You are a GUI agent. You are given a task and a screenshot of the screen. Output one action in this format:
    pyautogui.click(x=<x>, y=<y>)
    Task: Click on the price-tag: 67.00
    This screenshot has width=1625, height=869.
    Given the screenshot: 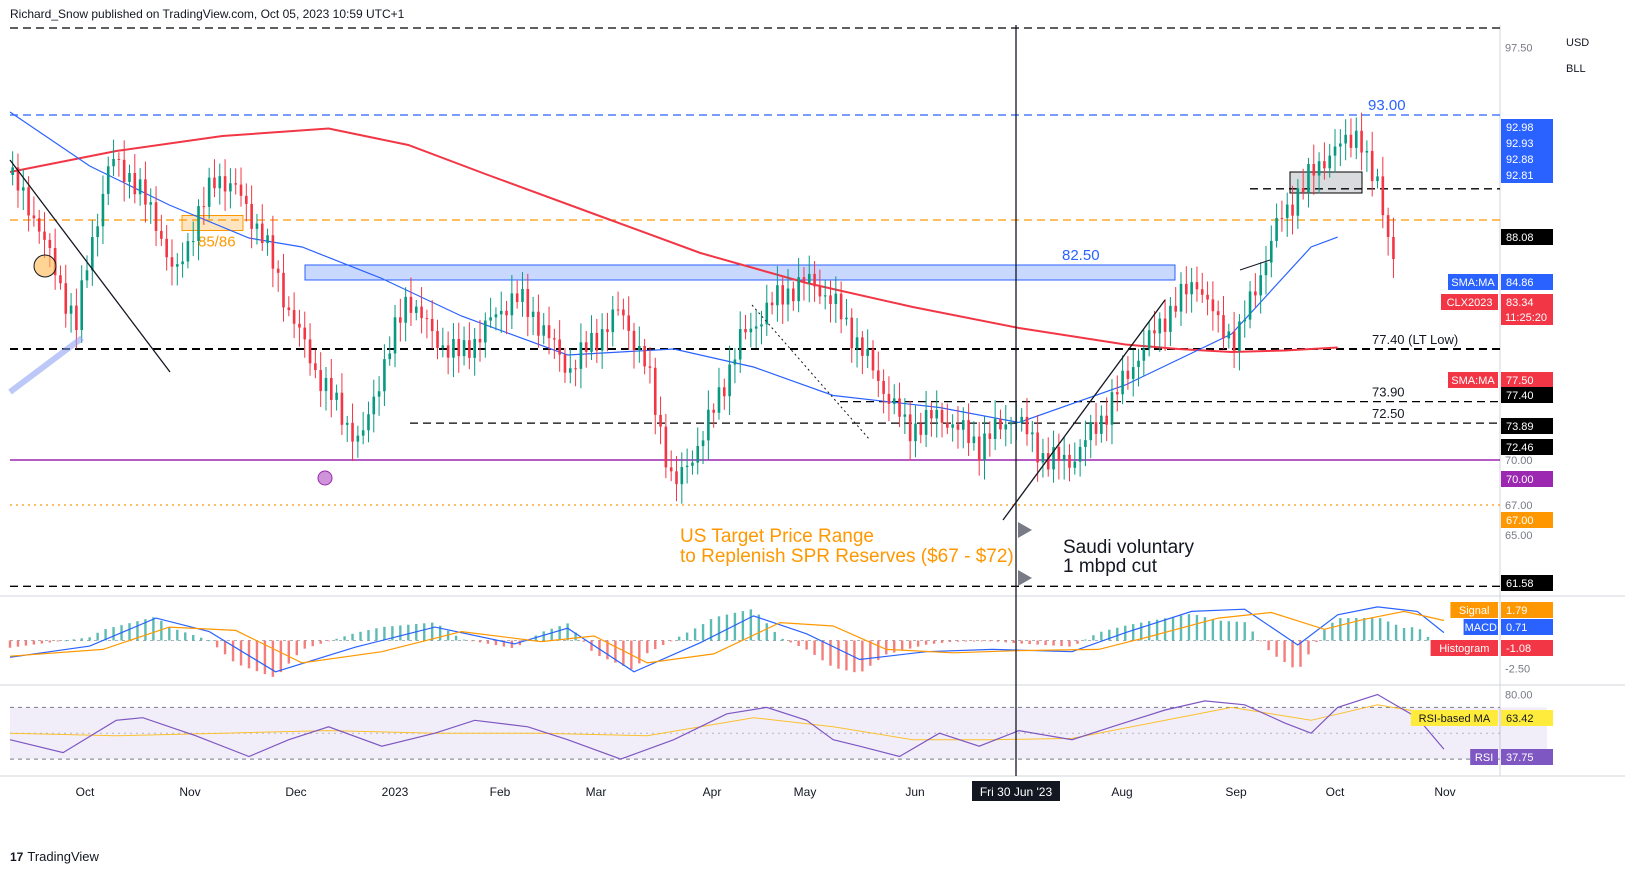 What is the action you would take?
    pyautogui.click(x=1520, y=521)
    